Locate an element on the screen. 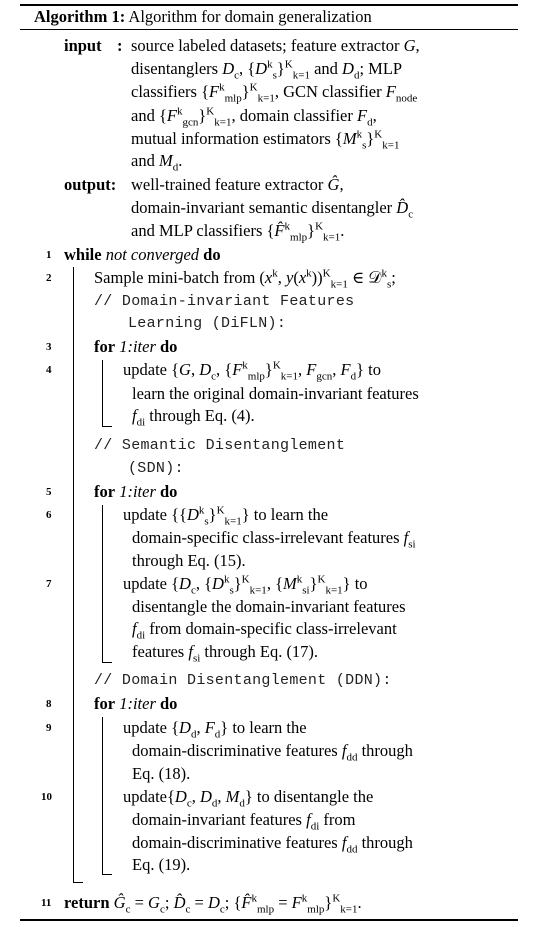 The width and height of the screenshot is (538, 927). while-line: while not converged do is located at coordinates (142, 255).